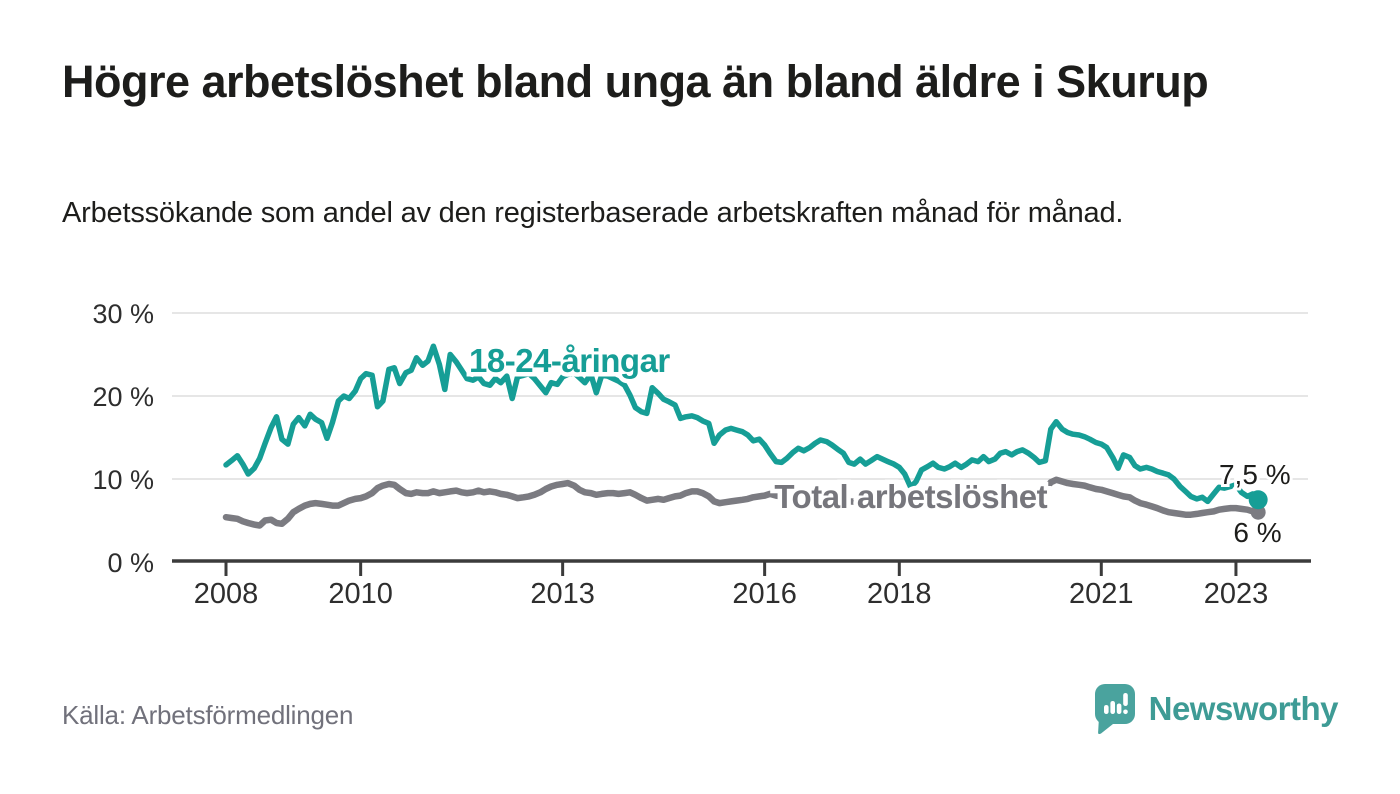 The image size is (1400, 794). What do you see at coordinates (1114, 709) in the screenshot?
I see `newsworthy-speech-bubble-chart-icon` at bounding box center [1114, 709].